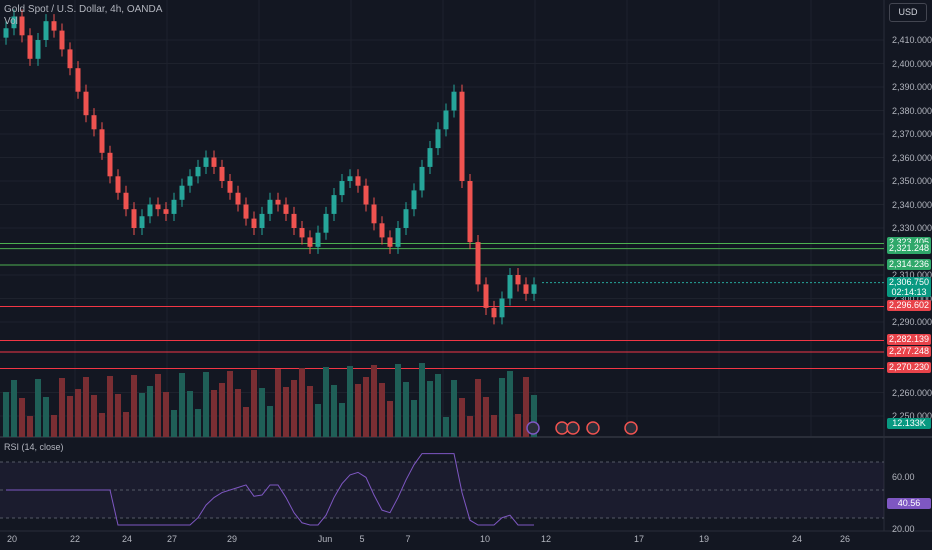 The width and height of the screenshot is (932, 550). What do you see at coordinates (11, 21) in the screenshot?
I see `volume-indicator-label: Vol` at bounding box center [11, 21].